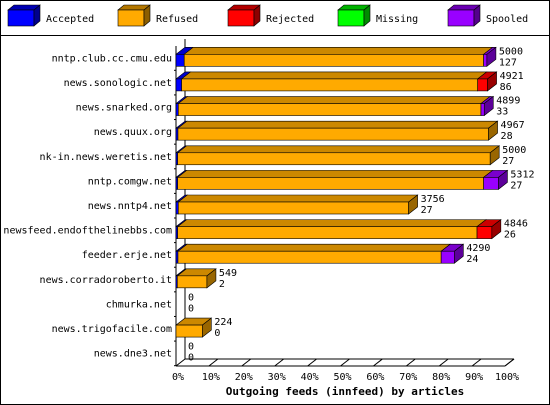 This screenshot has width=550, height=405. Describe the element at coordinates (507, 377) in the screenshot. I see `x-tick-label: 100%` at that location.